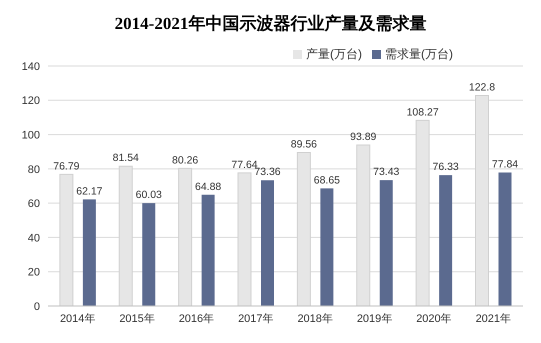 Image resolution: width=541 pixels, height=343 pixels. What do you see at coordinates (434, 318) in the screenshot?
I see `x-tick-label: 2020年` at bounding box center [434, 318].